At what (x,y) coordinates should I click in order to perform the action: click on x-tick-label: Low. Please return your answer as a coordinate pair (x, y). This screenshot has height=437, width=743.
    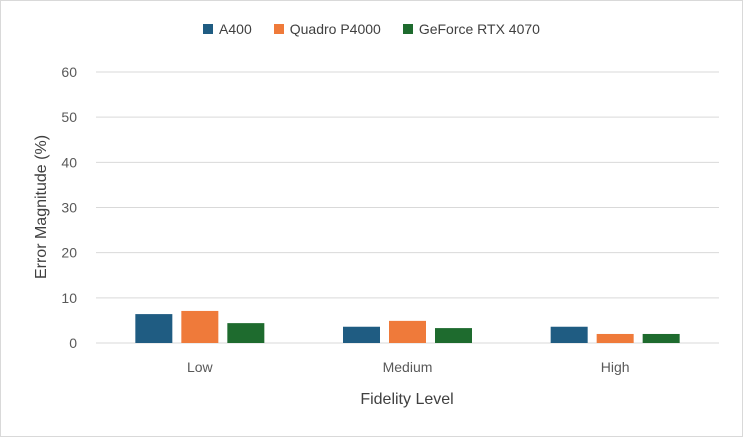
    Looking at the image, I should click on (200, 367).